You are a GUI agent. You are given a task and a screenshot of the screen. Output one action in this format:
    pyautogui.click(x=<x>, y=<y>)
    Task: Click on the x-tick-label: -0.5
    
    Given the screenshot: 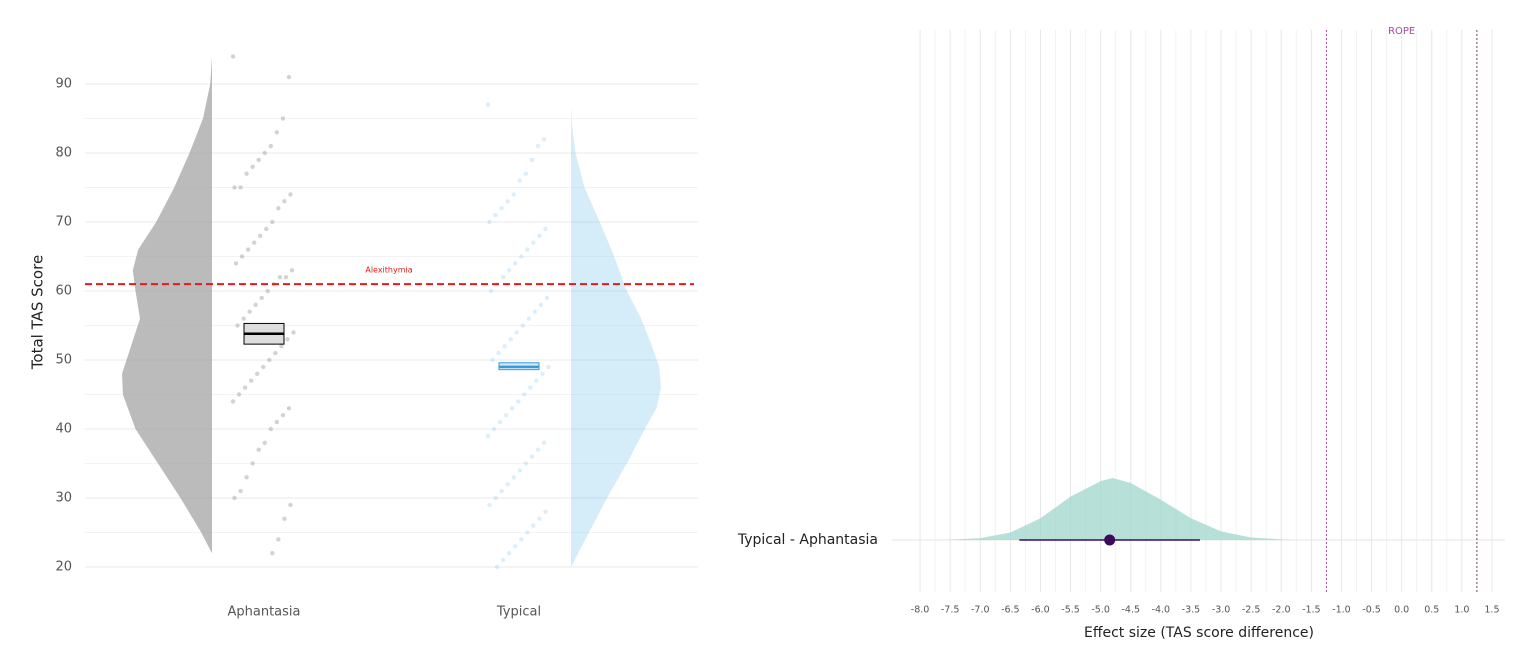 What is the action you would take?
    pyautogui.click(x=1371, y=610)
    